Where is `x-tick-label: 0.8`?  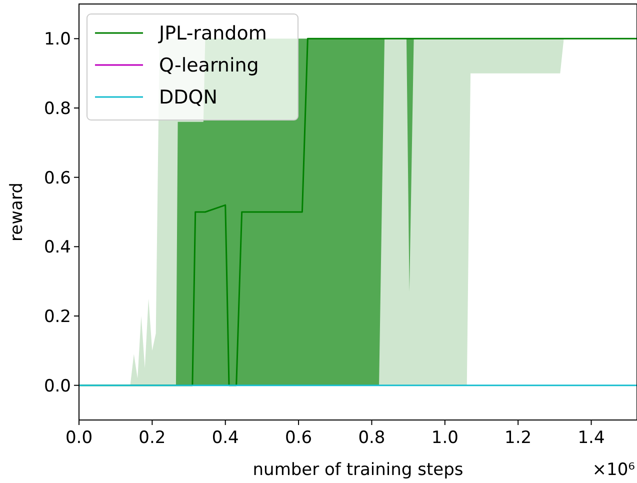 x-tick-label: 0.8 is located at coordinates (372, 438).